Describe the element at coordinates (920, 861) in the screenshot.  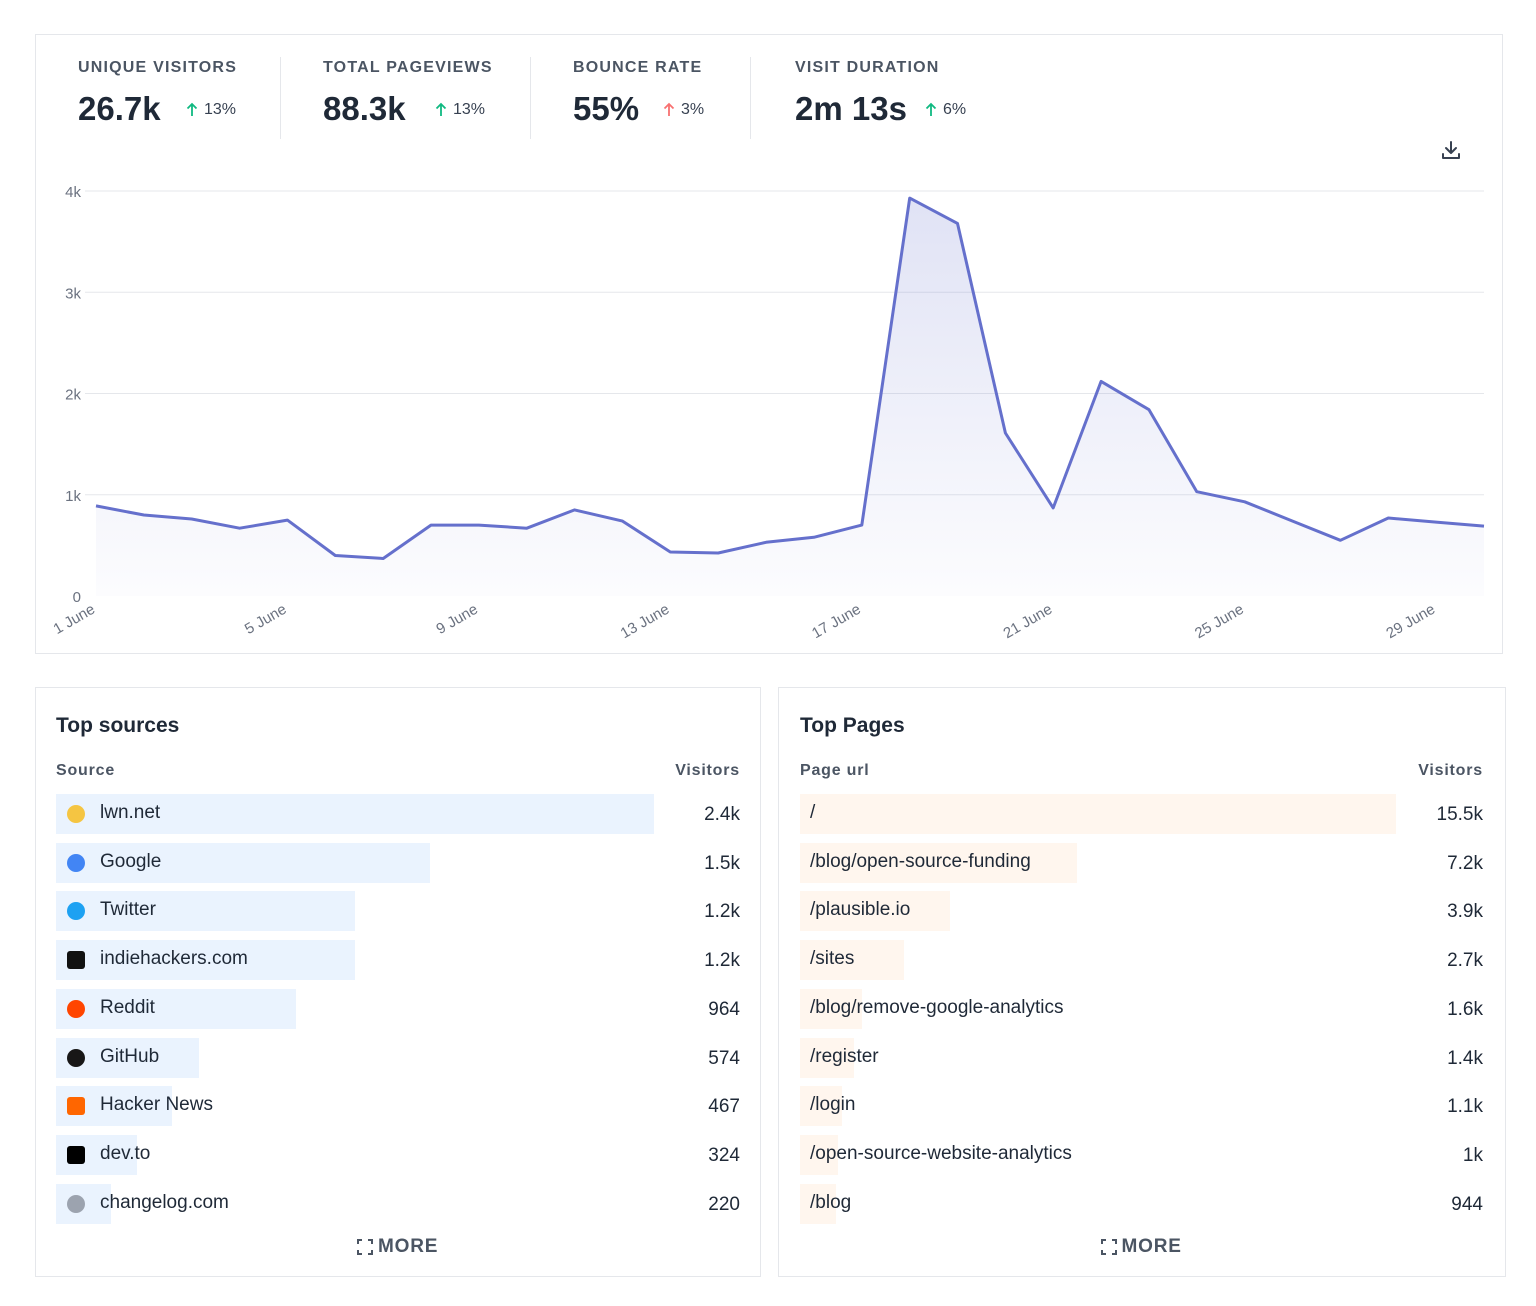
I see `row-label: /blog/open-source-funding` at that location.